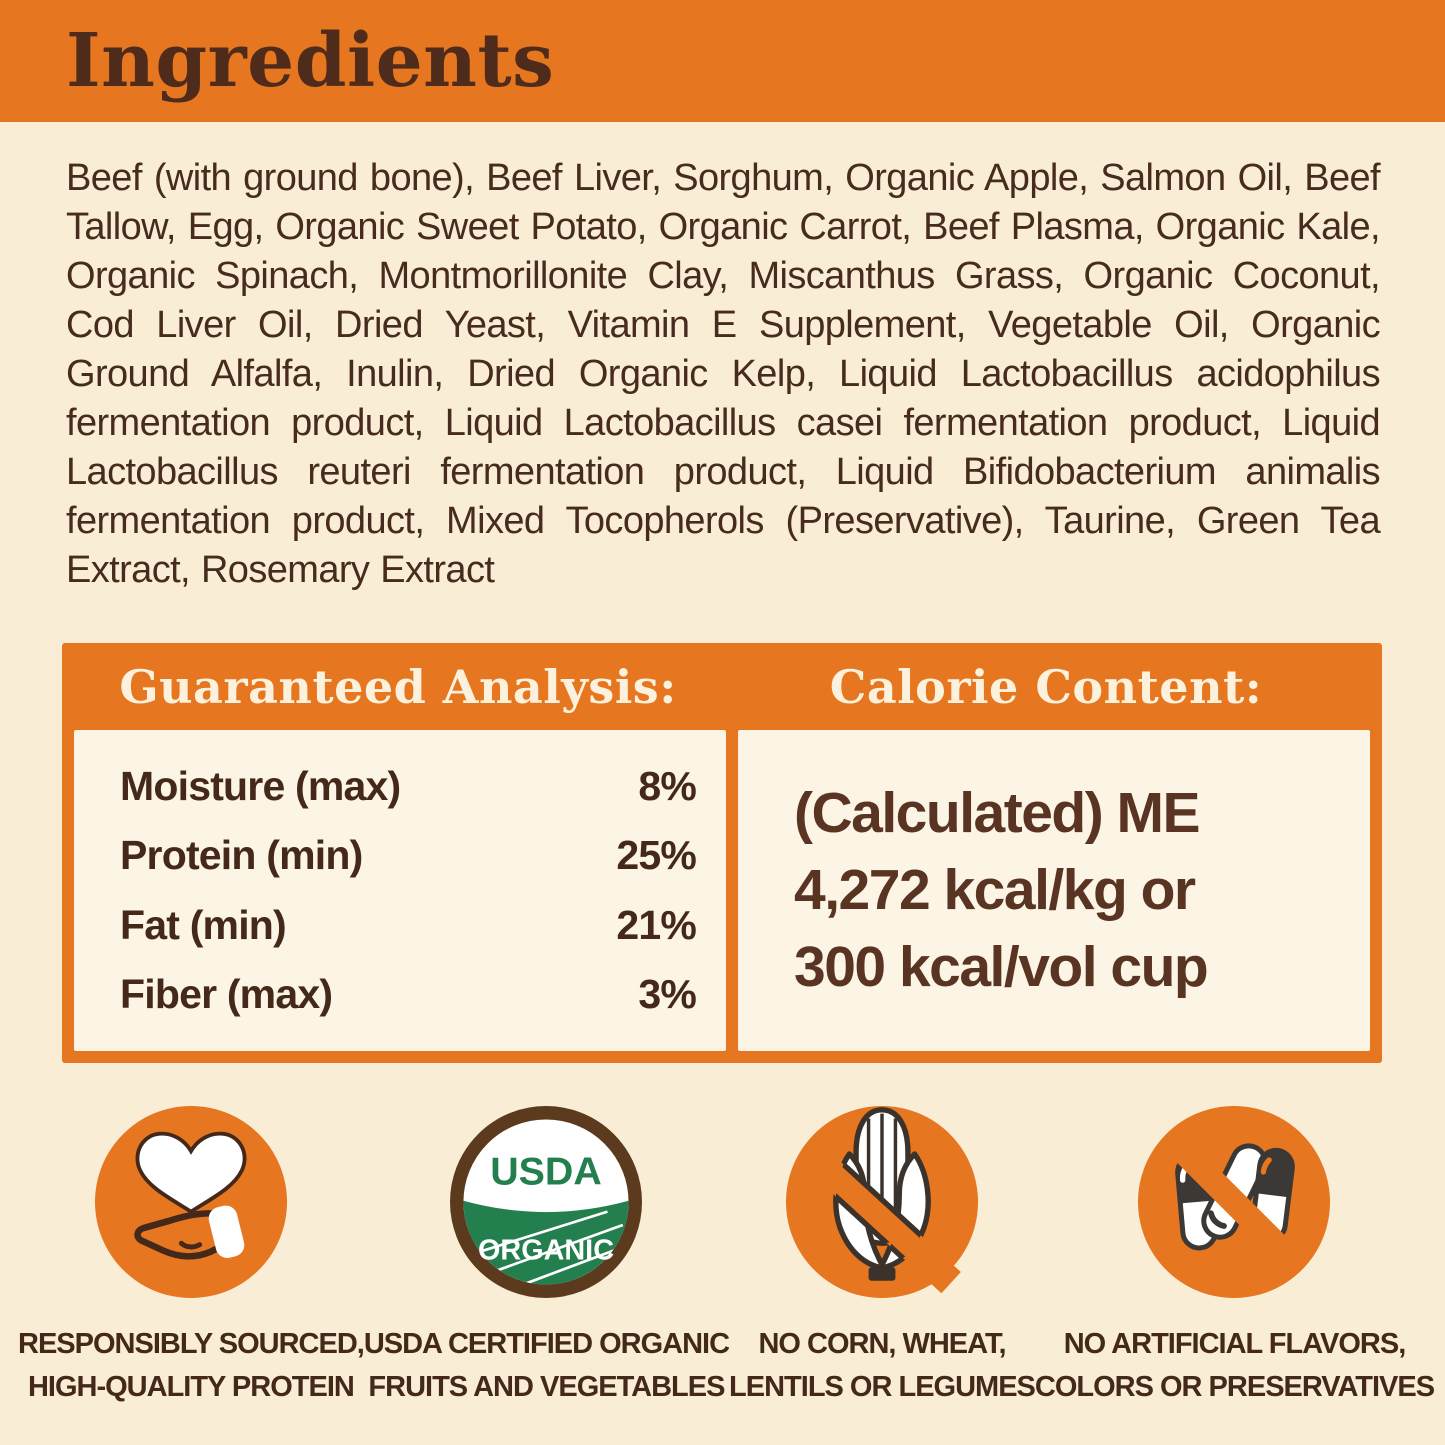 This screenshot has height=1445, width=1445. I want to click on ingredients-header-bar: Ingredients, so click(722, 61).